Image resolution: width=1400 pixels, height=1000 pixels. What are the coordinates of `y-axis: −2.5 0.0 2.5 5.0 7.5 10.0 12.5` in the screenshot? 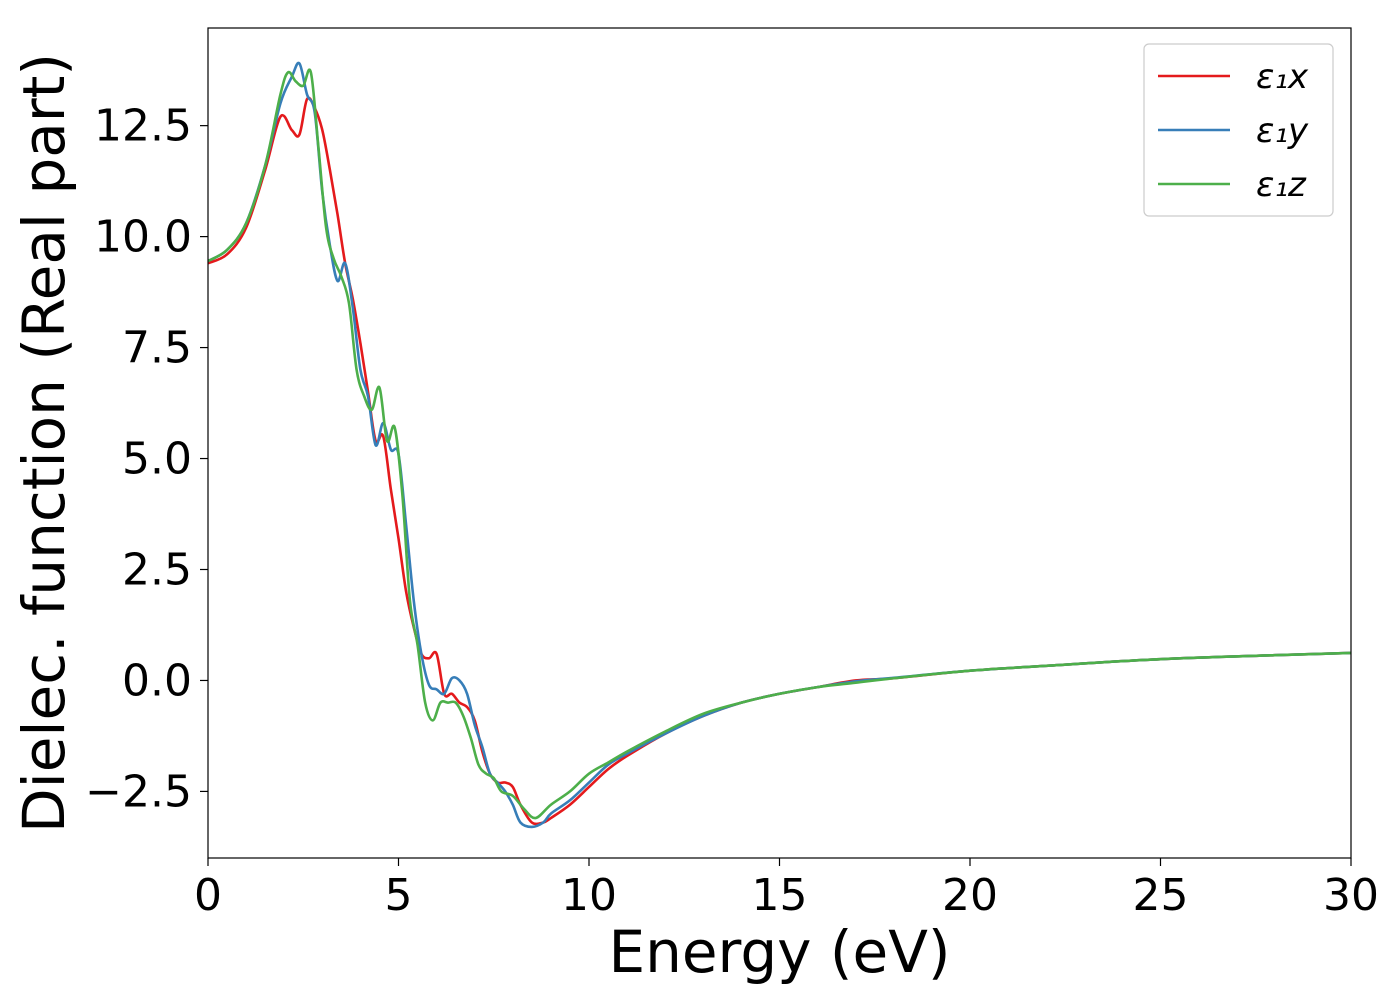 It's located at (146, 459).